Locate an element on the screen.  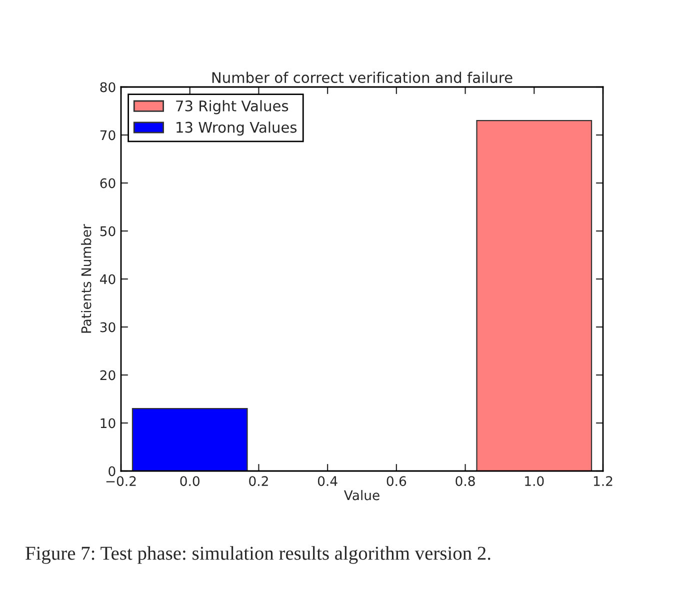
legend-label: 13 Wrong Values is located at coordinates (236, 129).